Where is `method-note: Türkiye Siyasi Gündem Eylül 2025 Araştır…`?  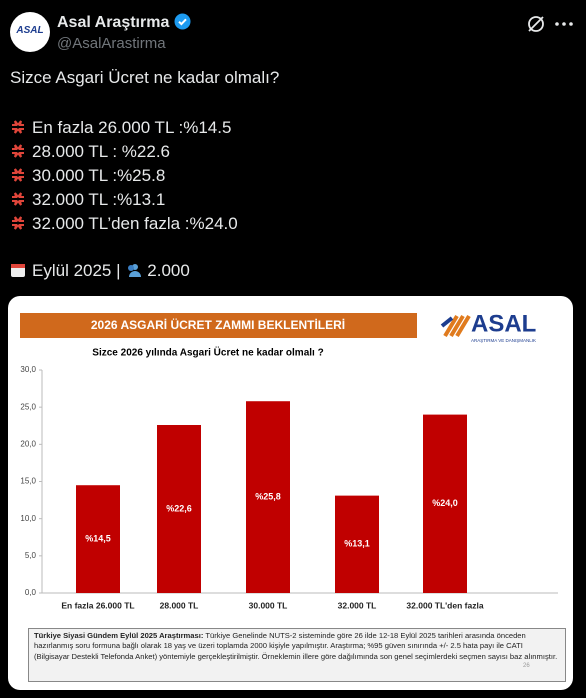 method-note: Türkiye Siyasi Gündem Eylül 2025 Araştır… is located at coordinates (297, 655).